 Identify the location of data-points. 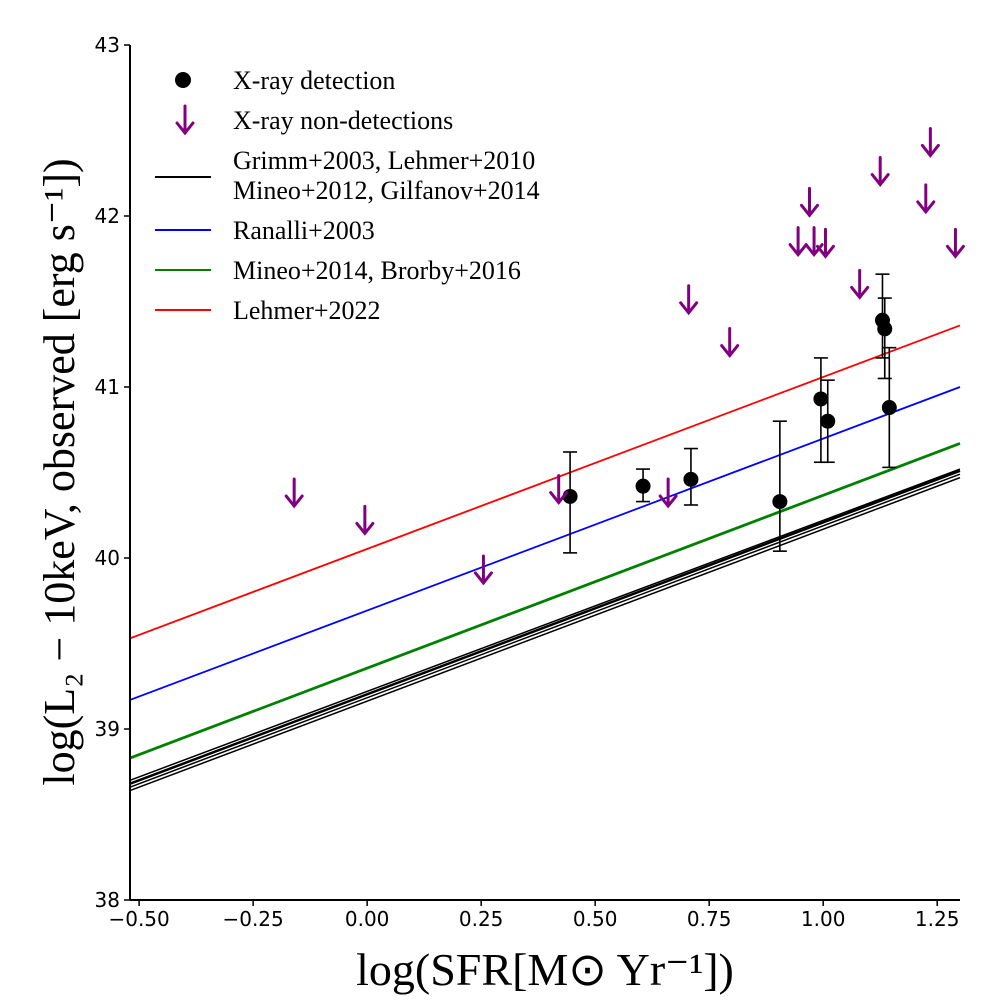
(729, 411).